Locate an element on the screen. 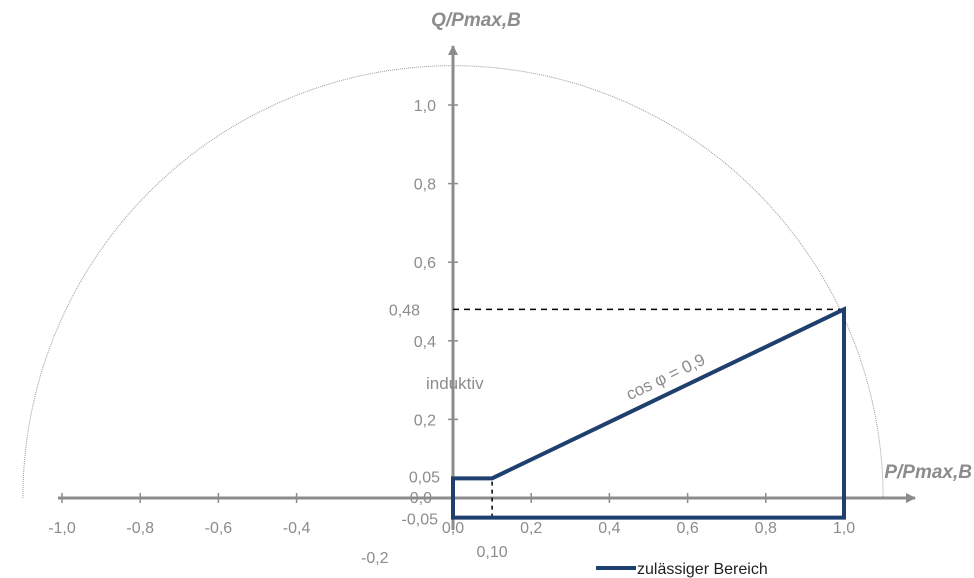  y-tick-label-neg005: -0,05 is located at coordinates (420, 520).